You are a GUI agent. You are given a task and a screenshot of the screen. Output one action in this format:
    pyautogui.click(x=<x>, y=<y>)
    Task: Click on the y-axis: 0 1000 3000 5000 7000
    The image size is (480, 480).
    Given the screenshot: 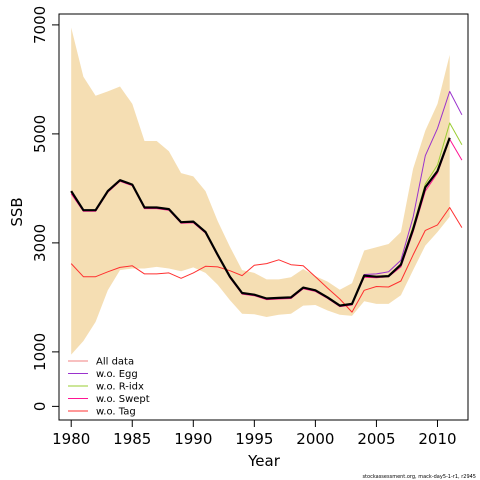 What is the action you would take?
    pyautogui.click(x=45, y=209)
    